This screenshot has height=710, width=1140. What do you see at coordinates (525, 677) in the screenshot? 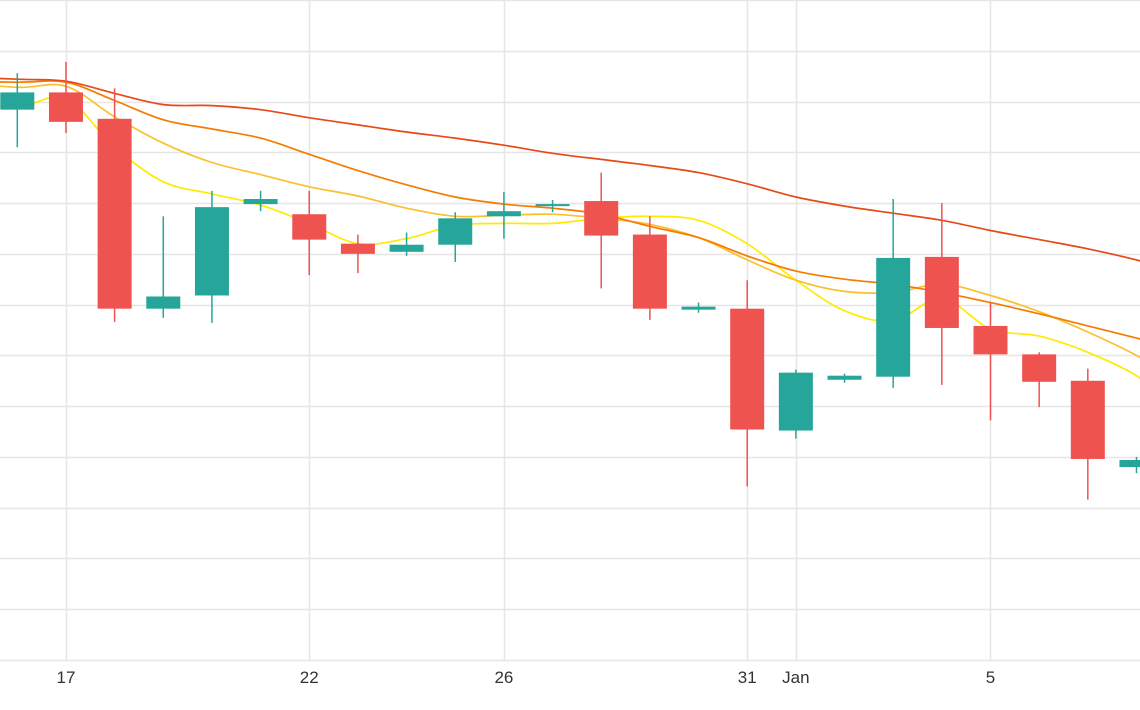
I see `x-axis: 17222631Jan59` at bounding box center [525, 677].